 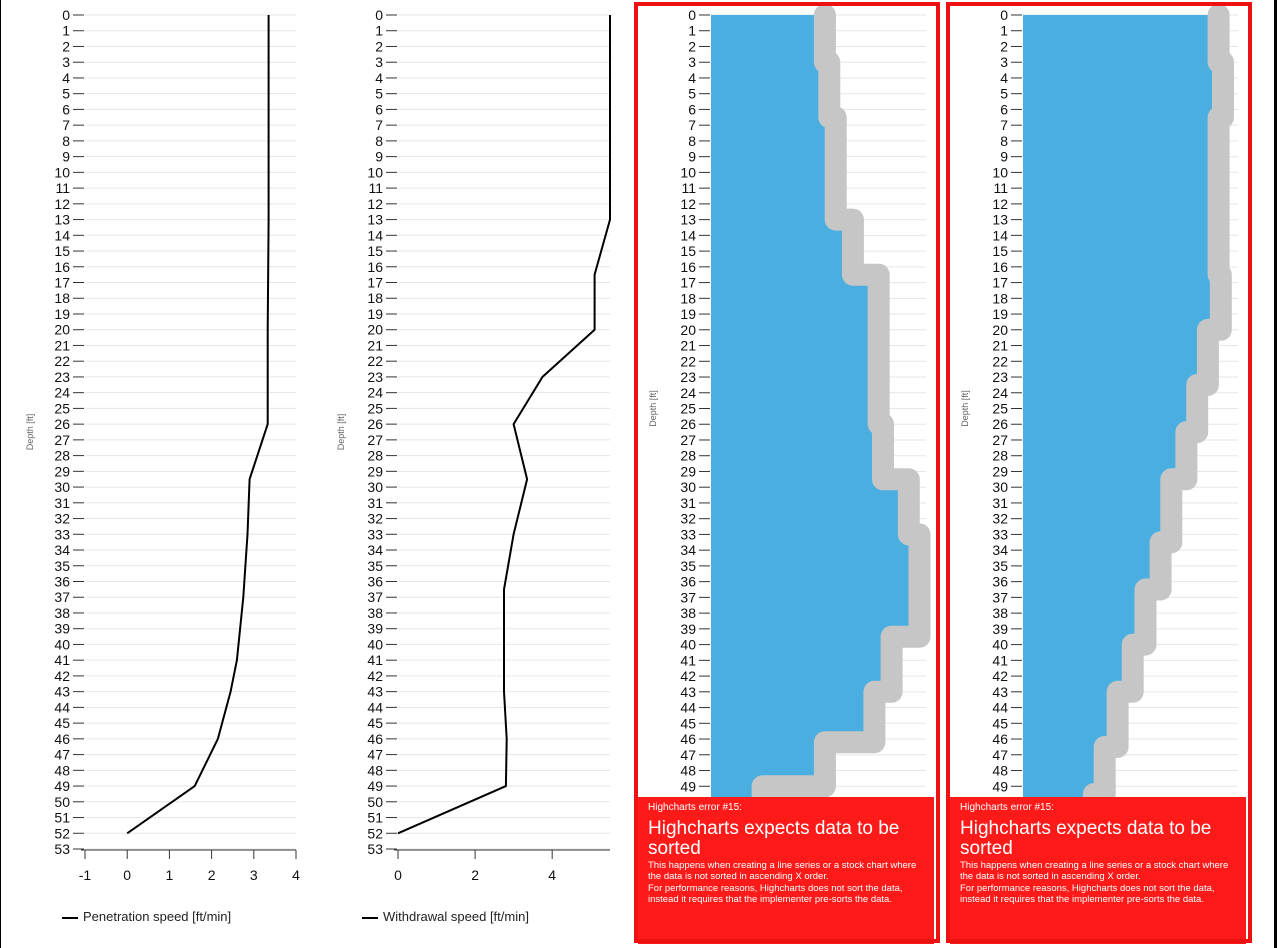 I want to click on y-tick-label: 12, so click(x=375, y=204).